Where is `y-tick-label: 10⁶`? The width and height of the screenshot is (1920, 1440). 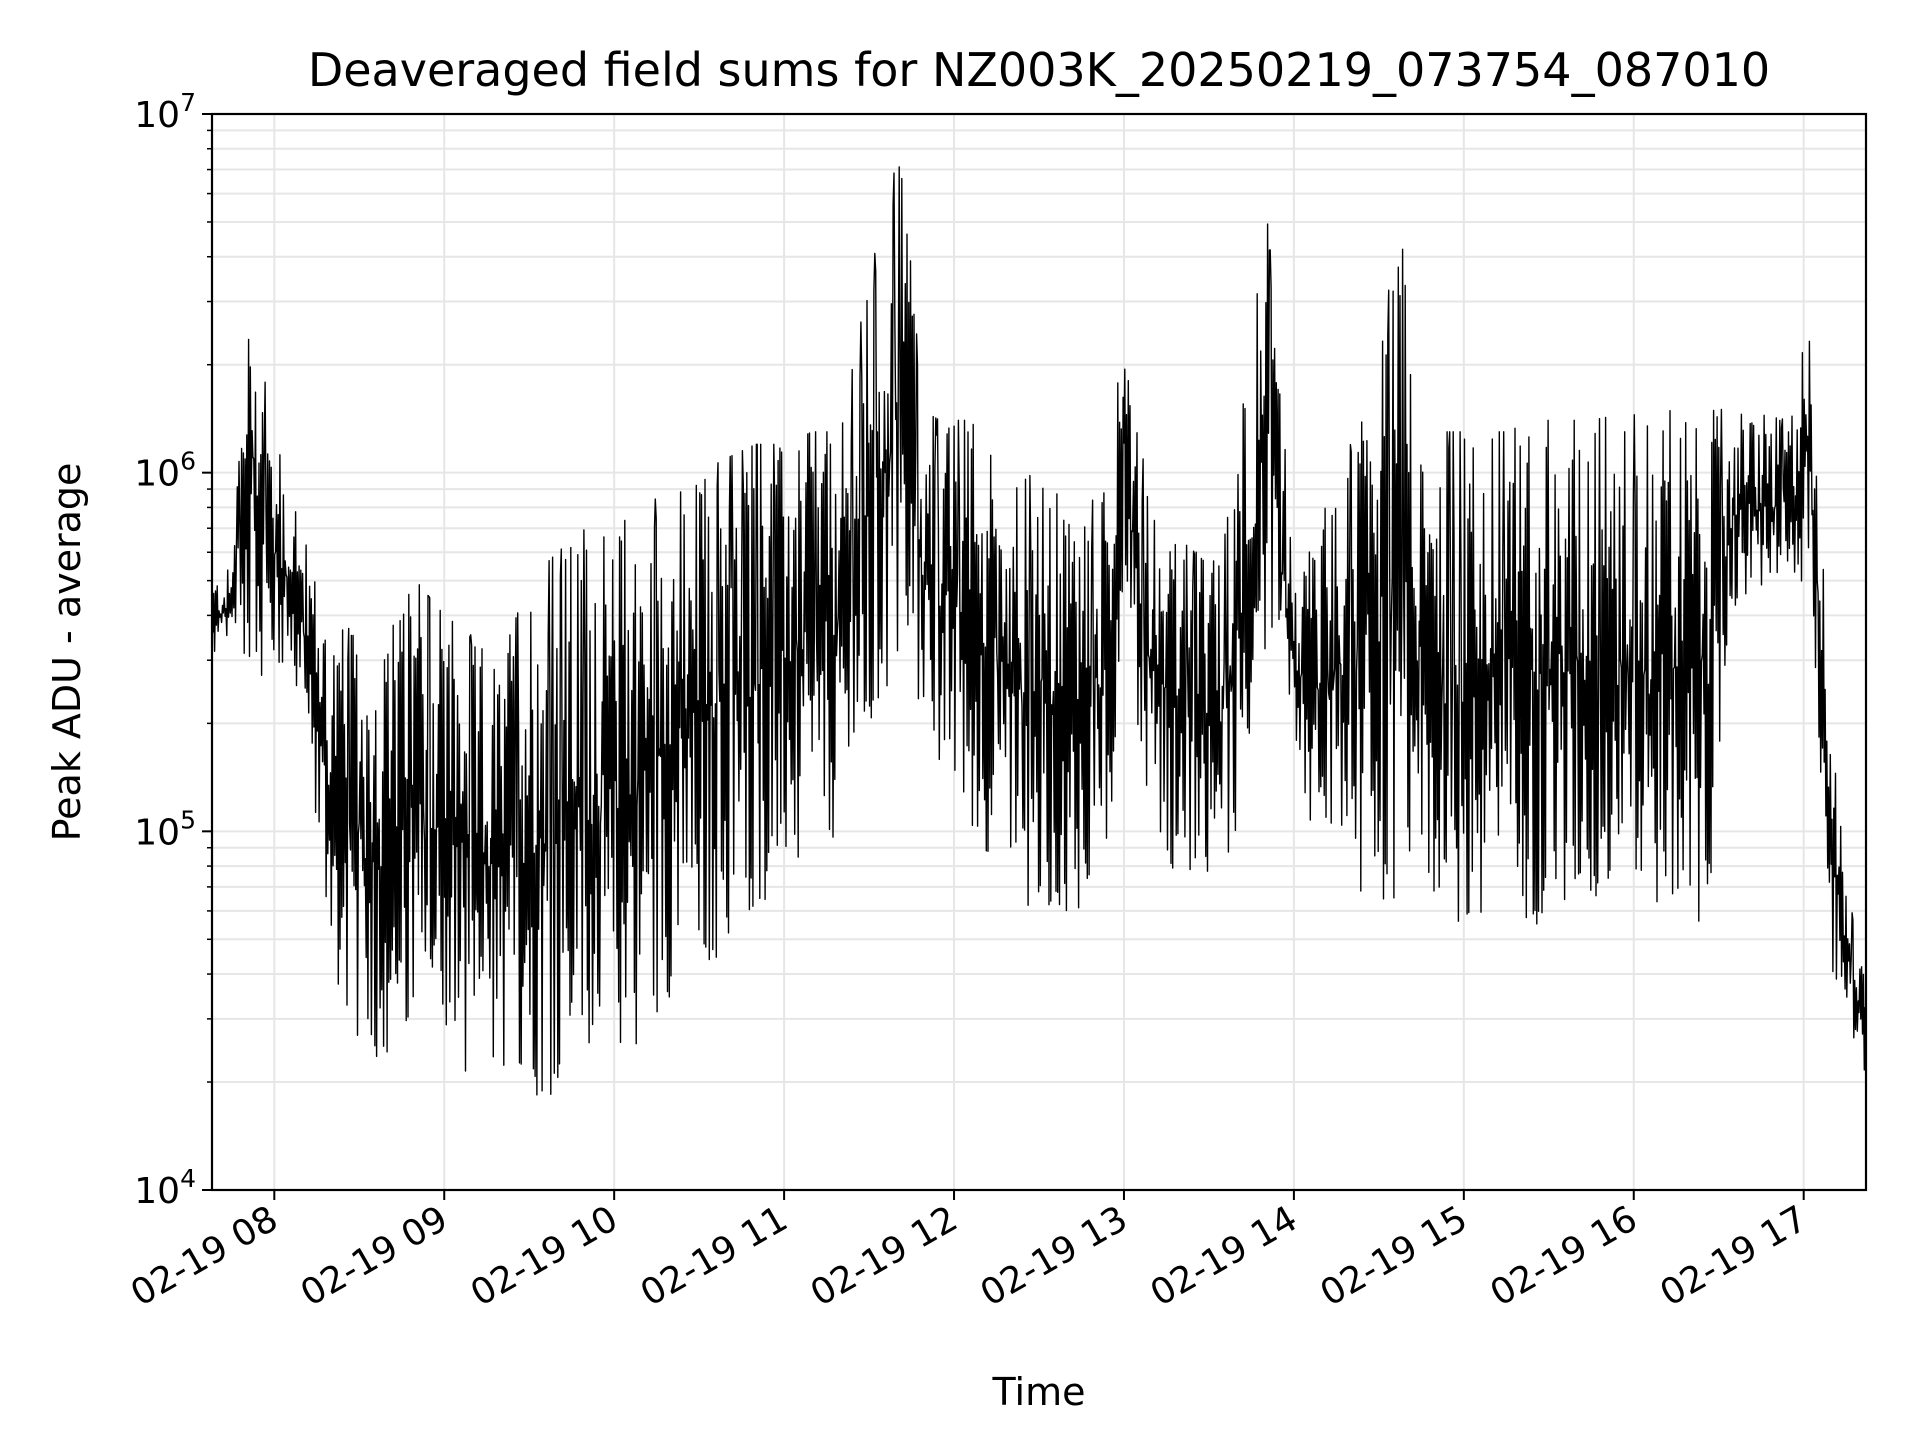 y-tick-label: 10⁶ is located at coordinates (165, 471).